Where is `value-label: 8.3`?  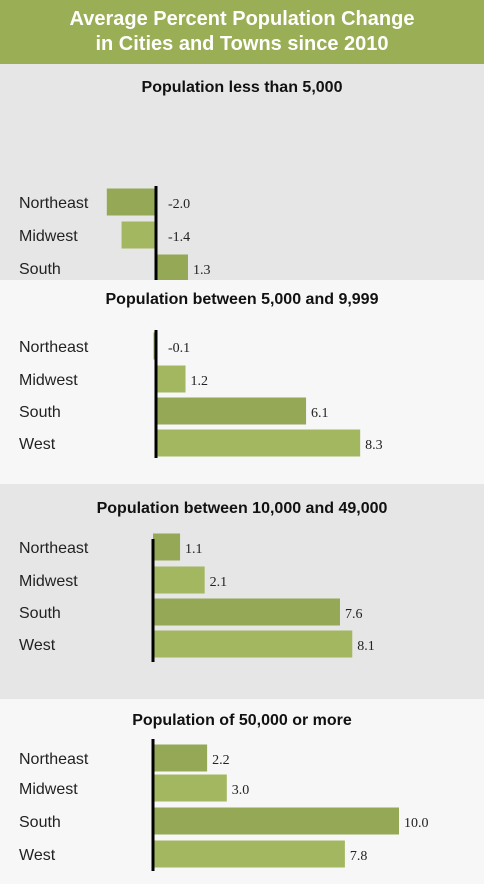 value-label: 8.3 is located at coordinates (374, 445).